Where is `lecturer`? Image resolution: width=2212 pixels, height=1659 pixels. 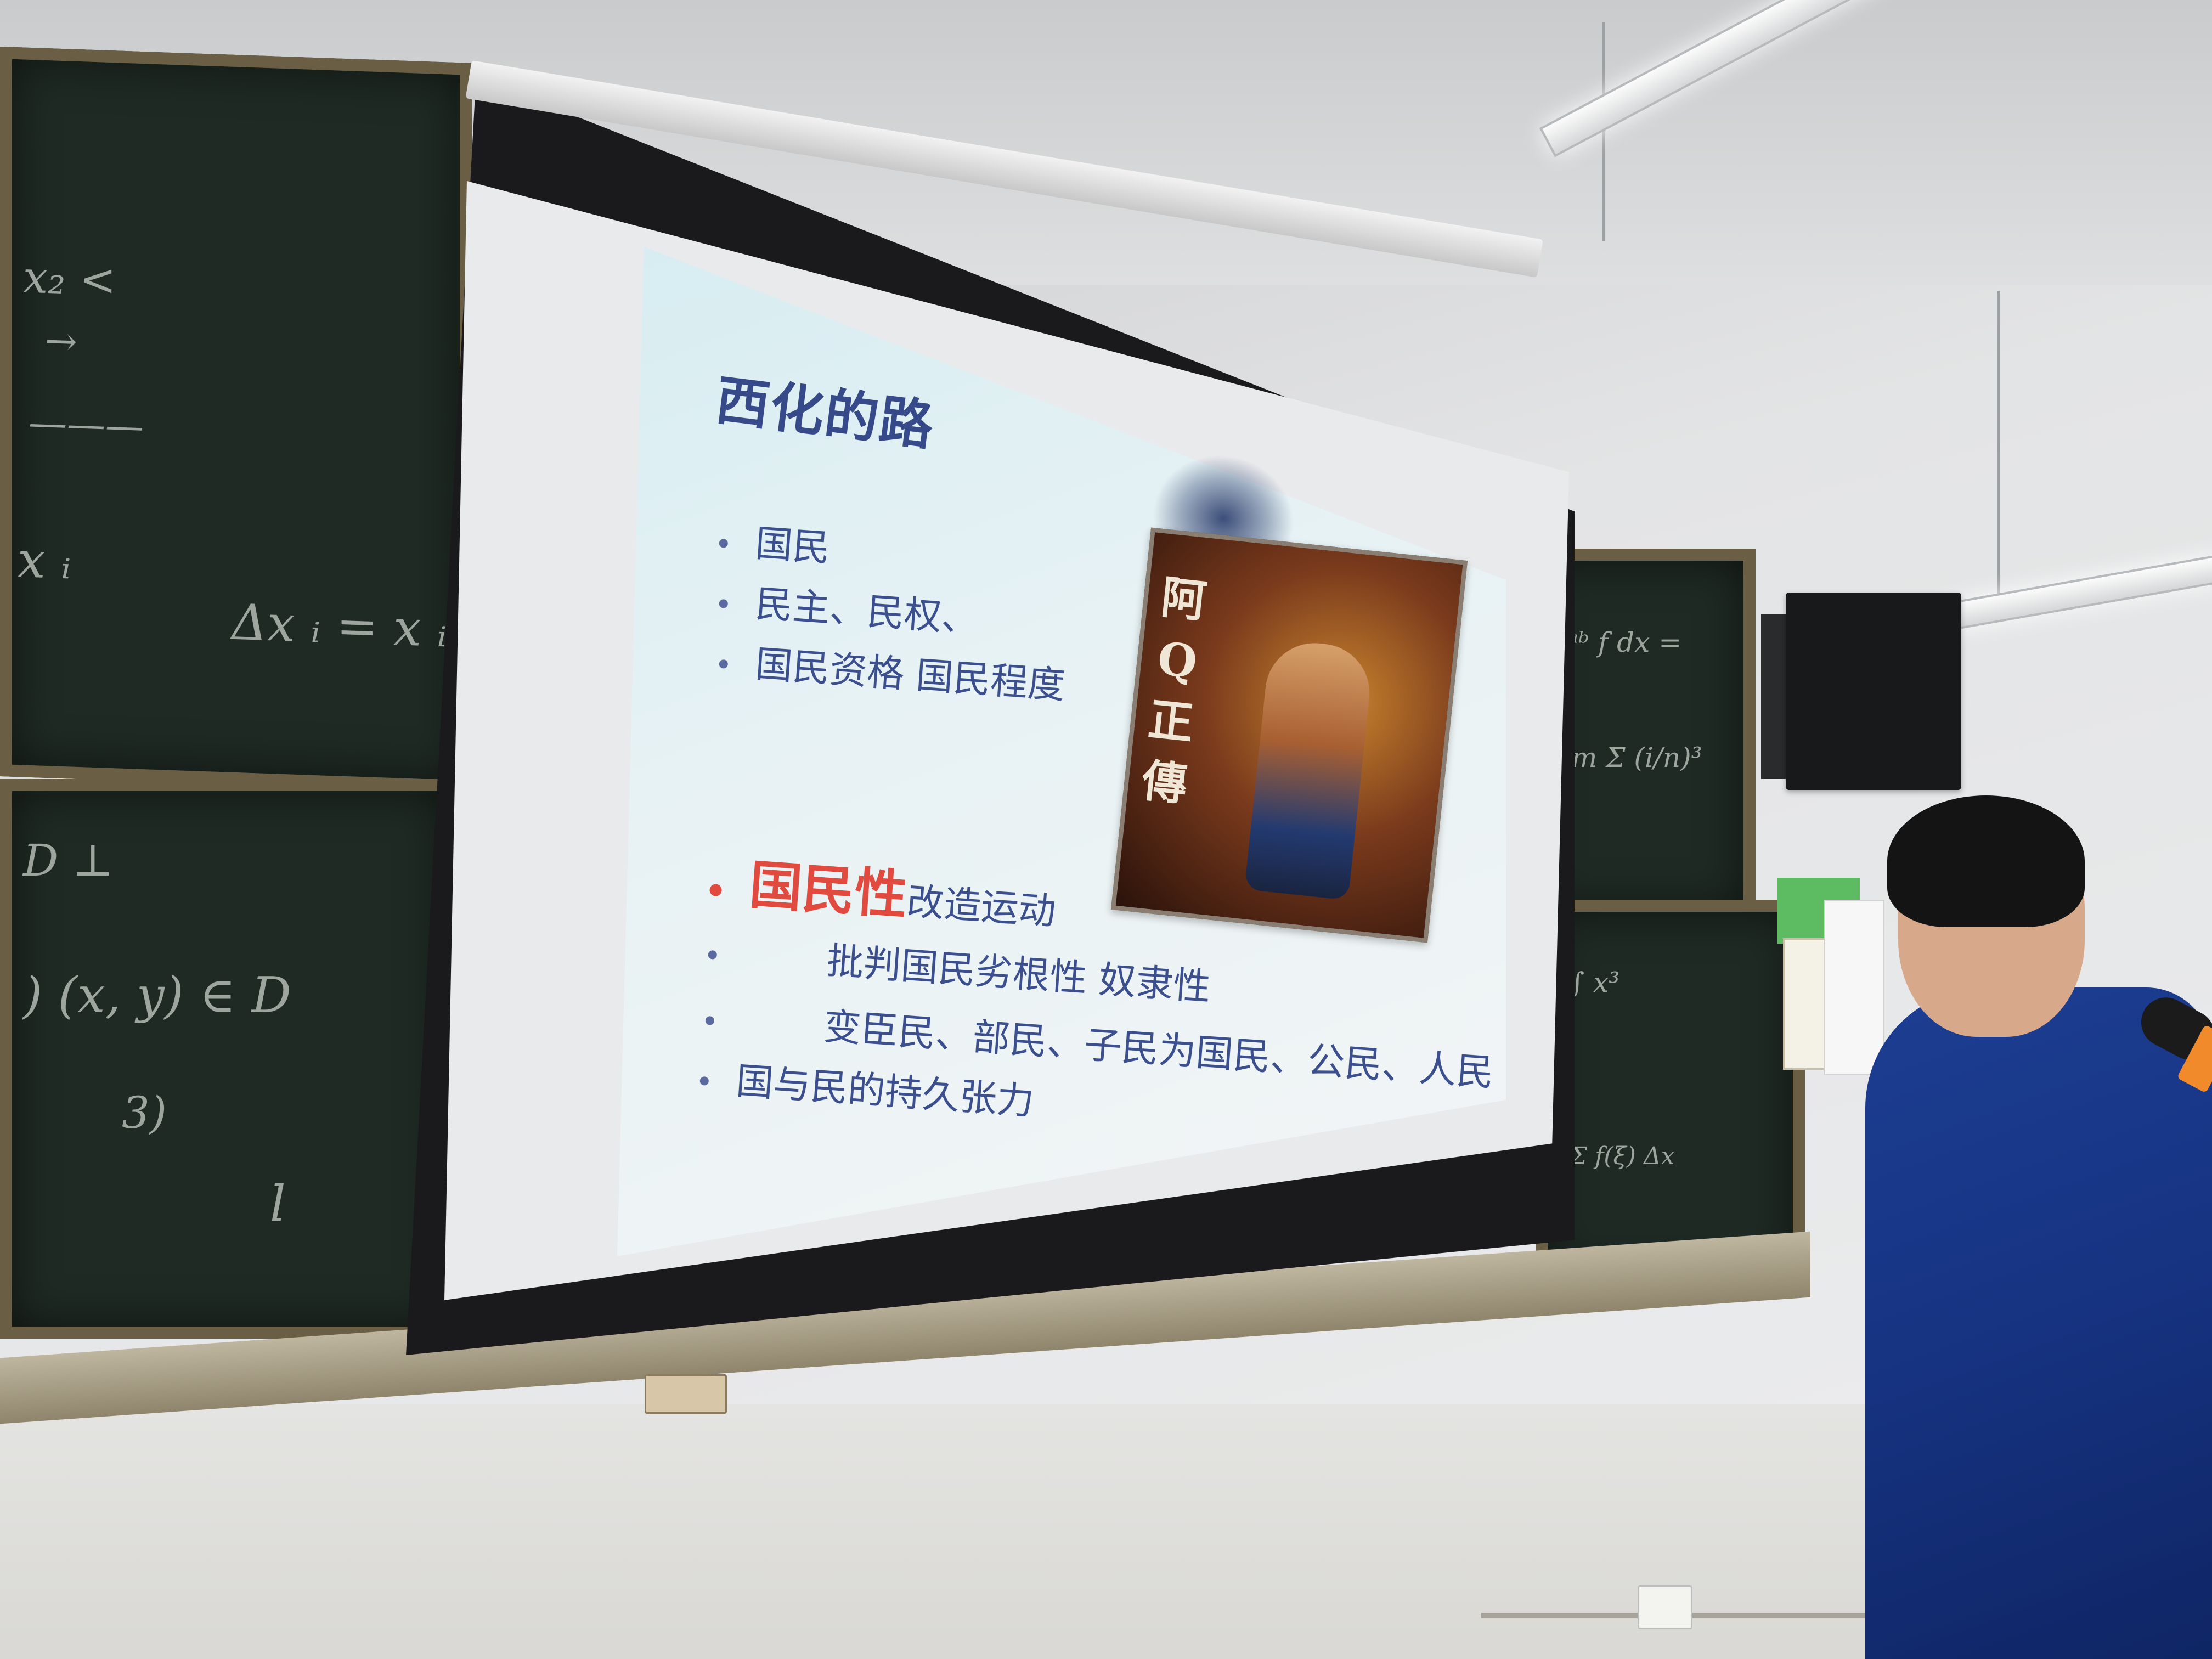
lecturer is located at coordinates (2039, 1227).